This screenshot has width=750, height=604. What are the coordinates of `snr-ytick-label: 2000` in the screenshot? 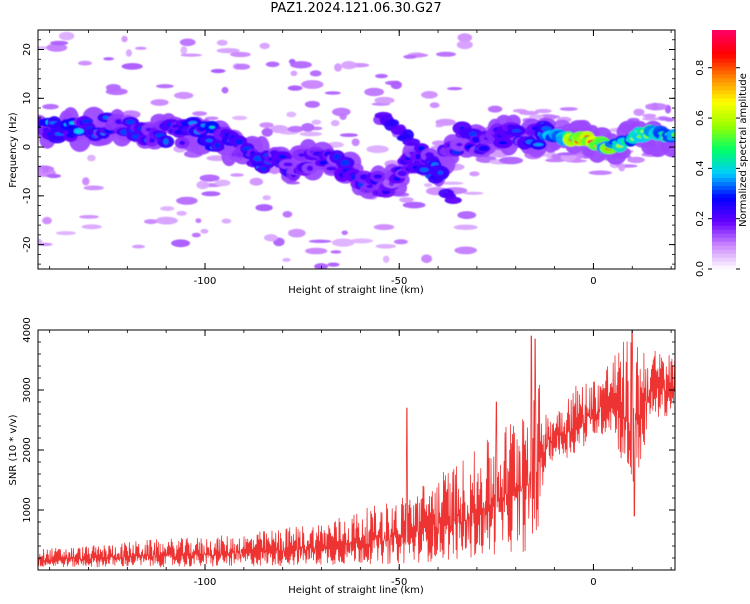 It's located at (27, 449).